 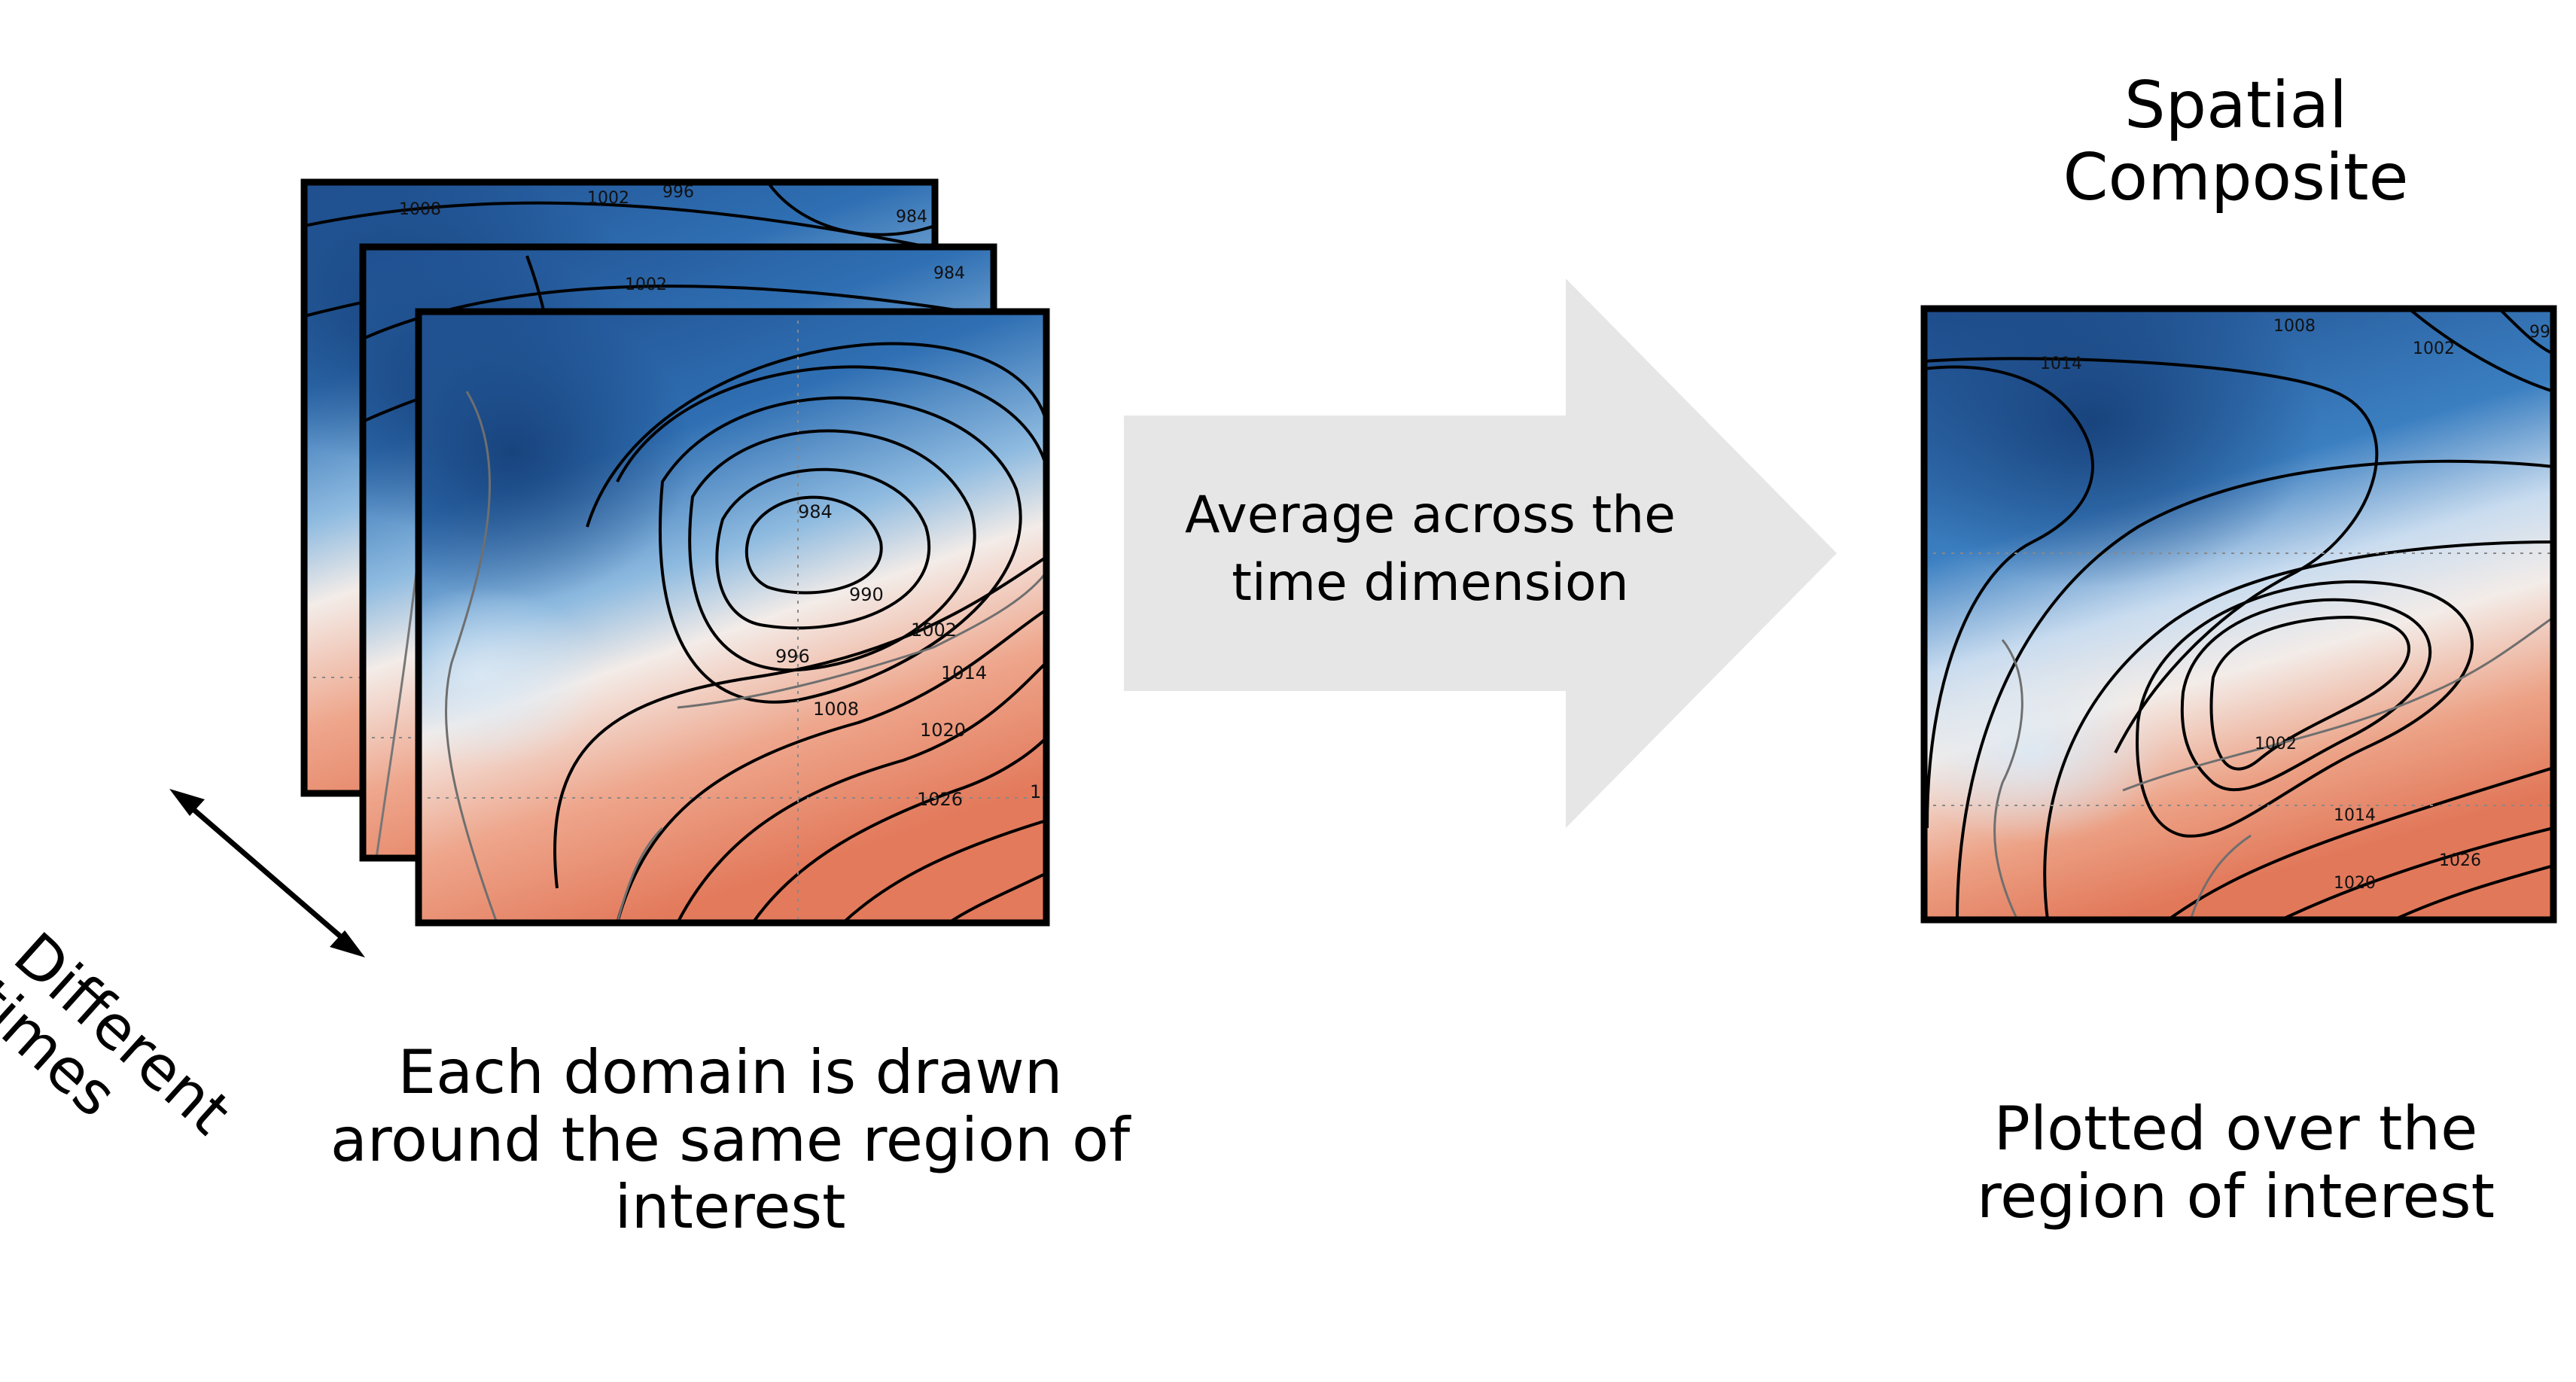 I want to click on right-caption: Plotted over the region of interest, so click(x=2207, y=1162).